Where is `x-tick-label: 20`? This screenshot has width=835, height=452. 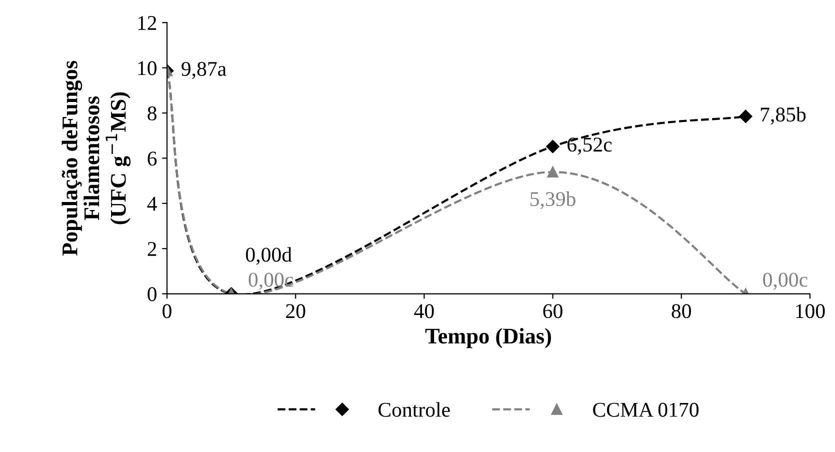 x-tick-label: 20 is located at coordinates (296, 311).